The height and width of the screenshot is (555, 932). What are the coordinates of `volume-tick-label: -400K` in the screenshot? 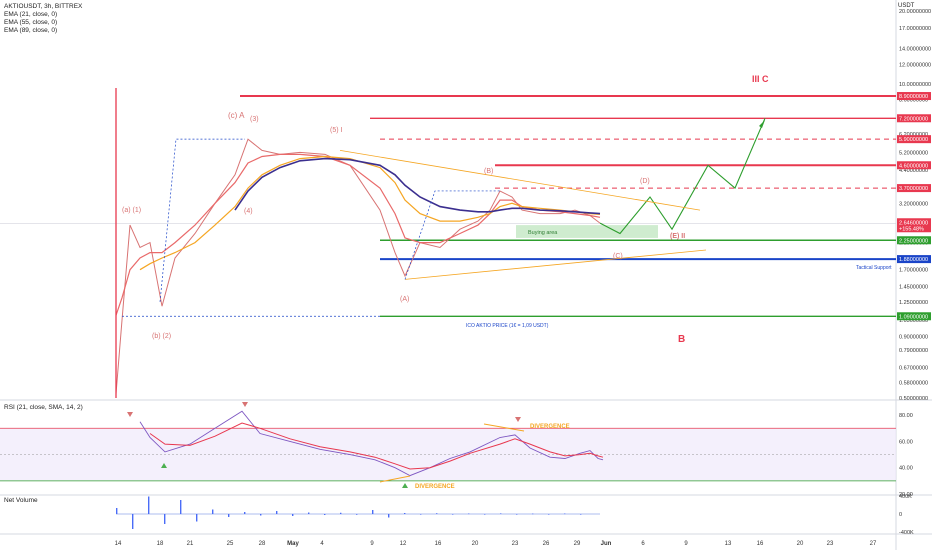 It's located at (906, 533).